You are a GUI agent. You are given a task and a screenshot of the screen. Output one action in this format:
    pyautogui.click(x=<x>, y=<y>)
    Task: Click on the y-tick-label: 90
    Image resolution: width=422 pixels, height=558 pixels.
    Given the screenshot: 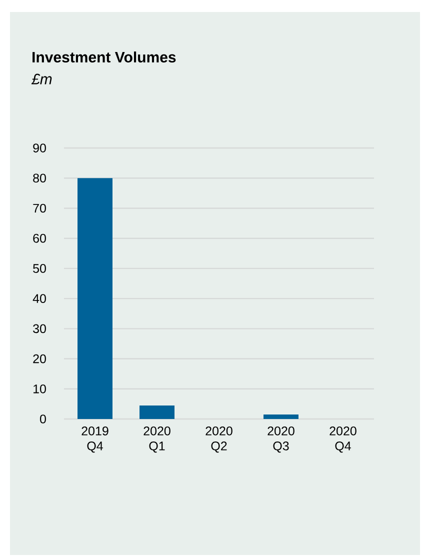 What is the action you would take?
    pyautogui.click(x=39, y=148)
    